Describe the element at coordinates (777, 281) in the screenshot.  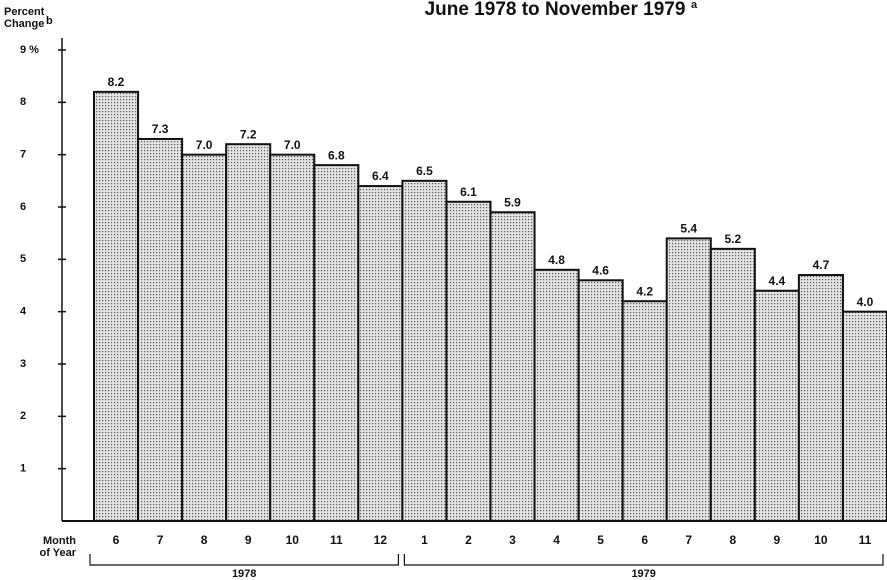
I see `value-label: 4.4` at that location.